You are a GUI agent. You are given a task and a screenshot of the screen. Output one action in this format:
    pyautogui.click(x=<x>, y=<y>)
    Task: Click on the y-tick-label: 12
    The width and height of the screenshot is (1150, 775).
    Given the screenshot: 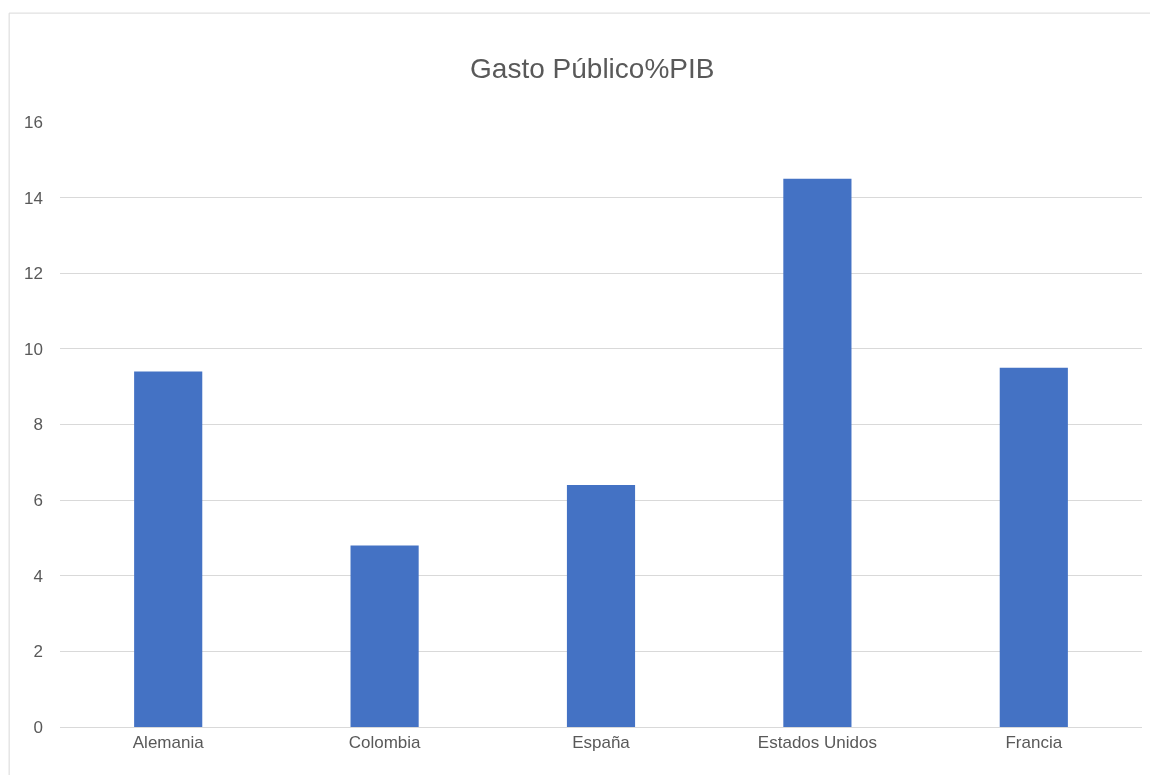 What is the action you would take?
    pyautogui.click(x=33, y=274)
    